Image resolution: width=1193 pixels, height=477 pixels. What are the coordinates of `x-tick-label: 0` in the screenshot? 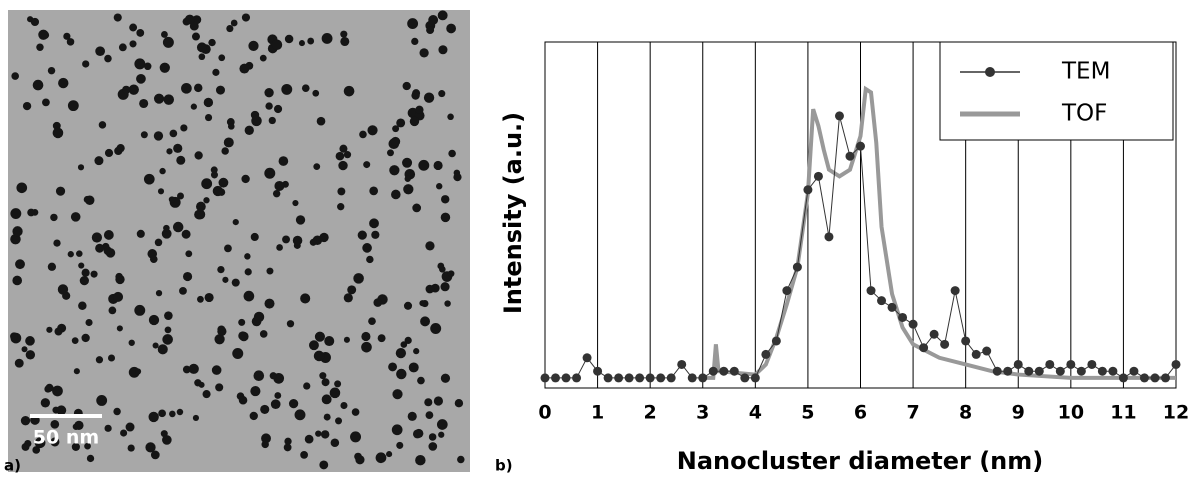 It's located at (544, 413).